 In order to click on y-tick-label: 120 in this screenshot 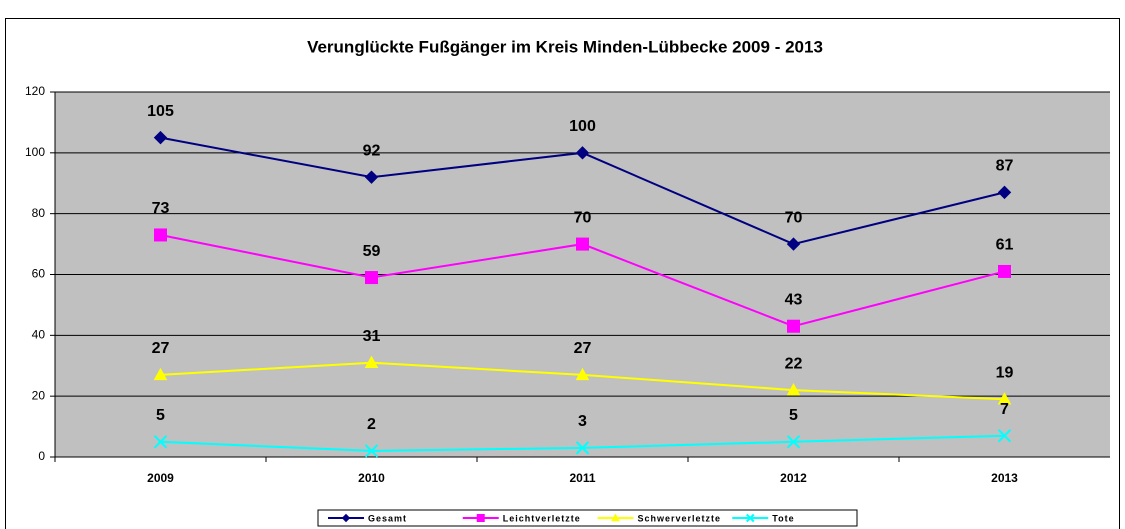, I will do `click(35, 91)`.